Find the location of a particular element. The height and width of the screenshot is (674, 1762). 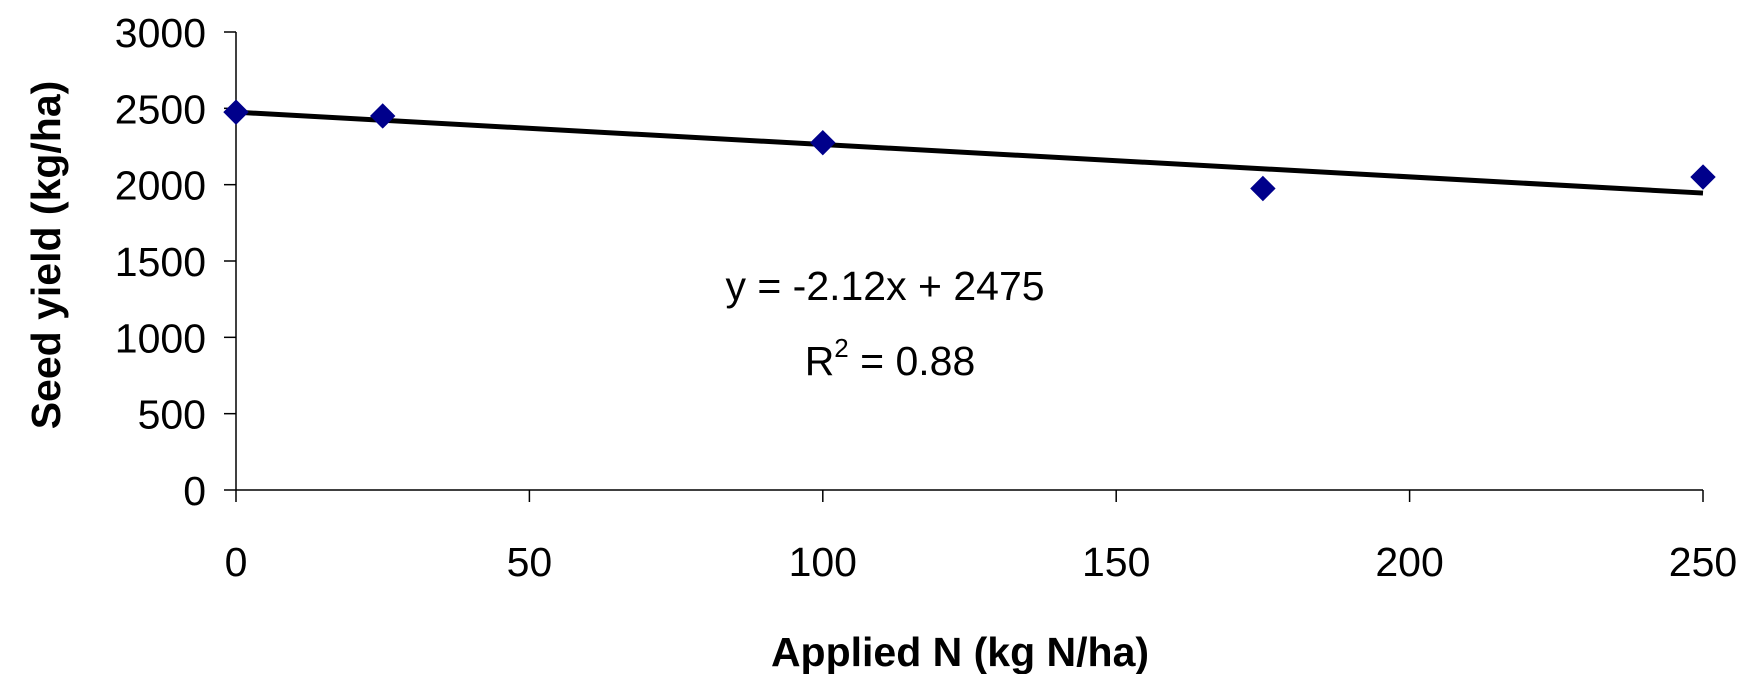

r-squared-label: R2 = 0.88 is located at coordinates (890, 358).